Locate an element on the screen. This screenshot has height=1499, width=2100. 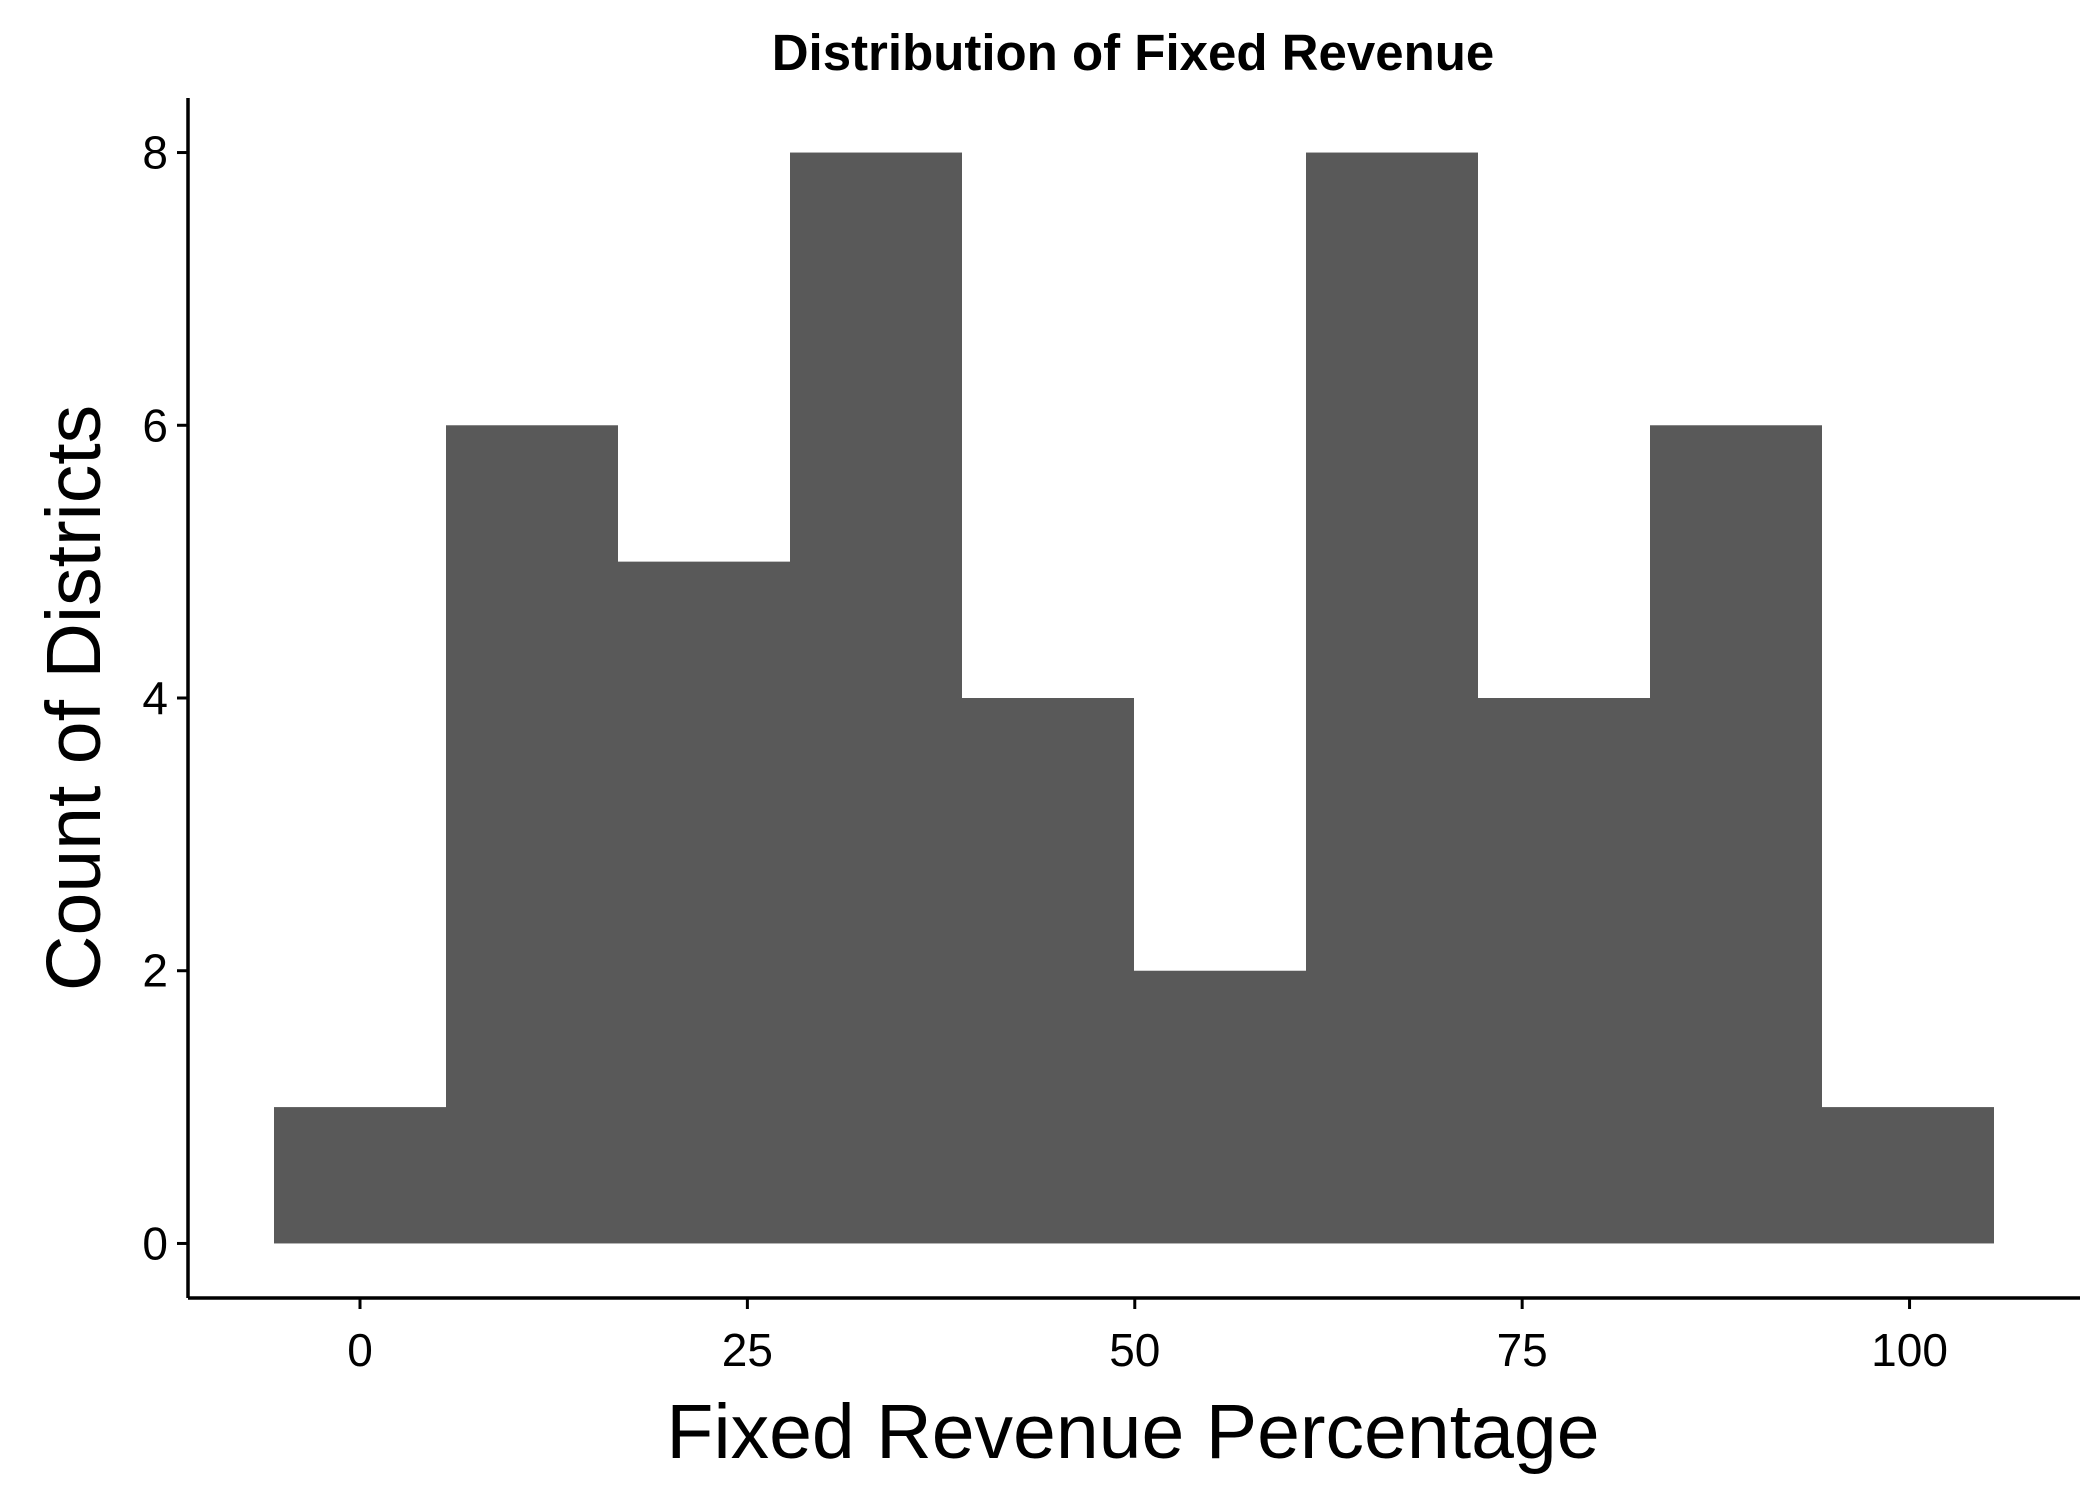
y-tick-label: 6 is located at coordinates (155, 425).